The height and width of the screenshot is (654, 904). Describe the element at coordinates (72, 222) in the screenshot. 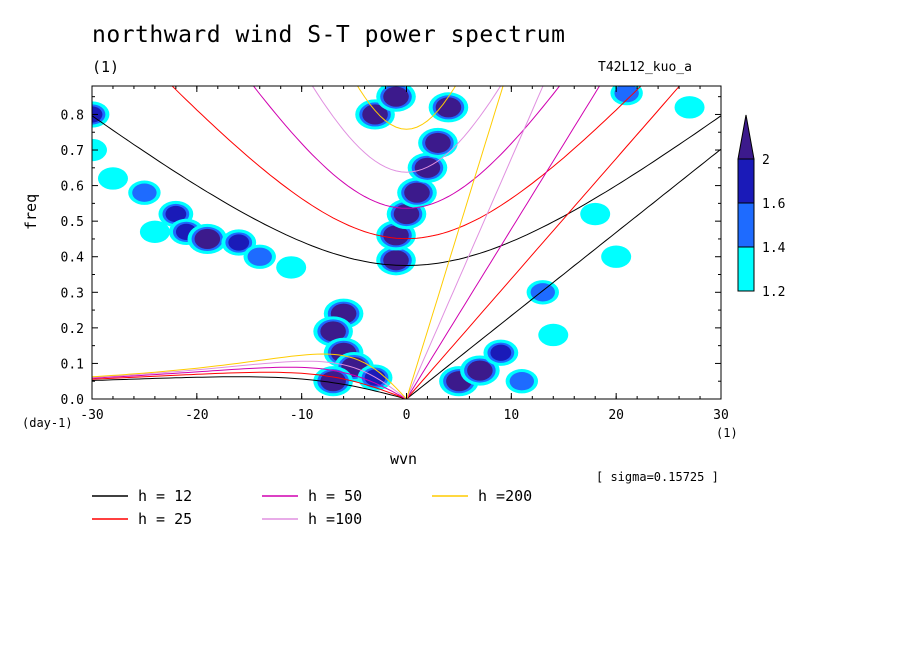

I see `y-tick-label: 0.5` at that location.